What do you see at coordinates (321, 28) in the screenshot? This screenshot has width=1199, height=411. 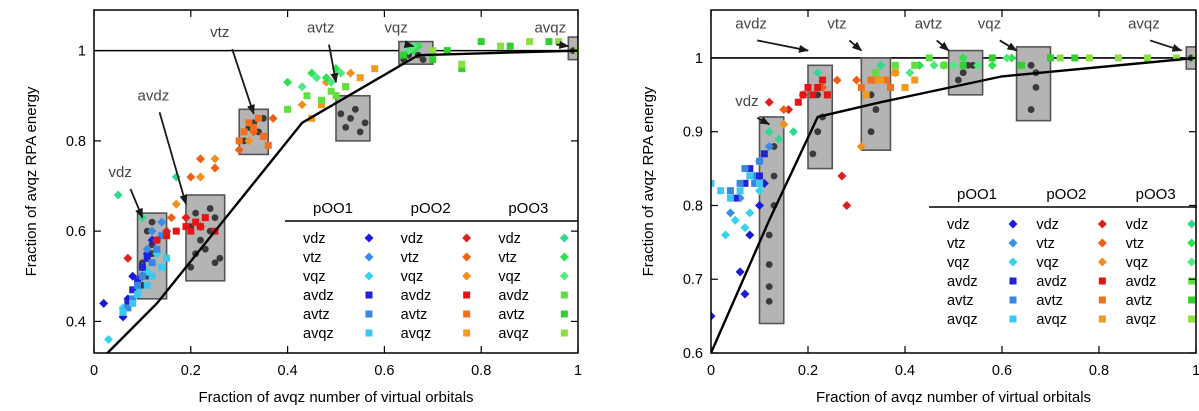 I see `annotation-label: avtz` at bounding box center [321, 28].